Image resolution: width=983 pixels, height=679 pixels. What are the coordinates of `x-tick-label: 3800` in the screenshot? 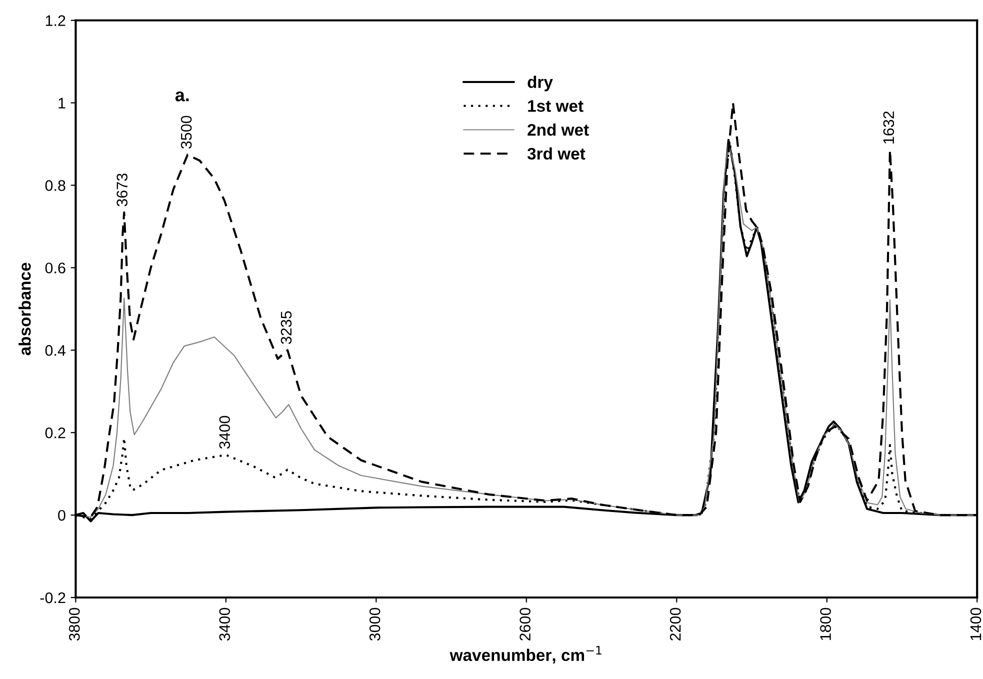 It's located at (74, 624).